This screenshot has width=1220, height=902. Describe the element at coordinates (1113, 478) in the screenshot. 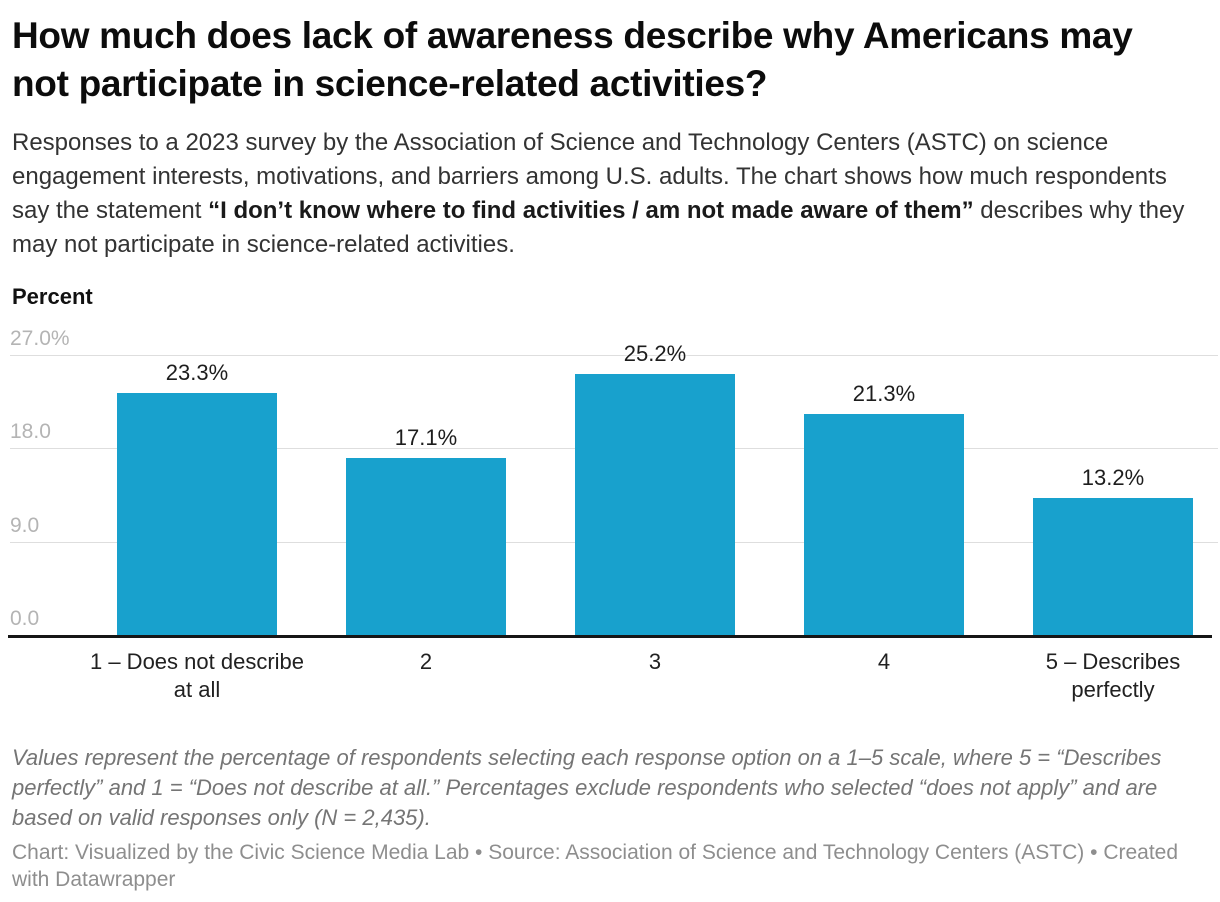

I see `value-label: 13.2%` at that location.